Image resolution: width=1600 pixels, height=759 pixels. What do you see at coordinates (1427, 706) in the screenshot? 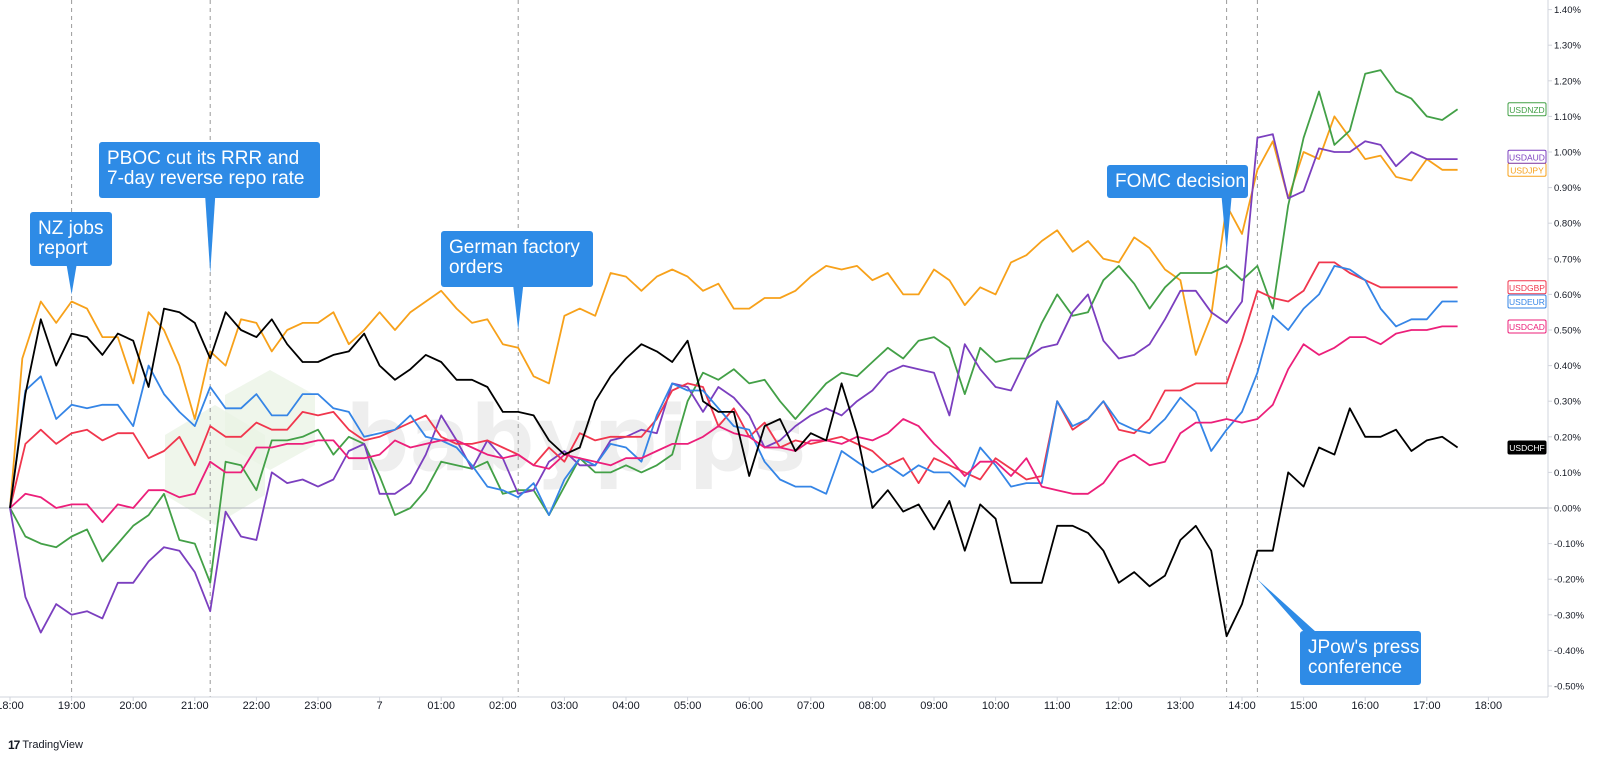
I see `x-tick-label: 17:00` at bounding box center [1427, 706].